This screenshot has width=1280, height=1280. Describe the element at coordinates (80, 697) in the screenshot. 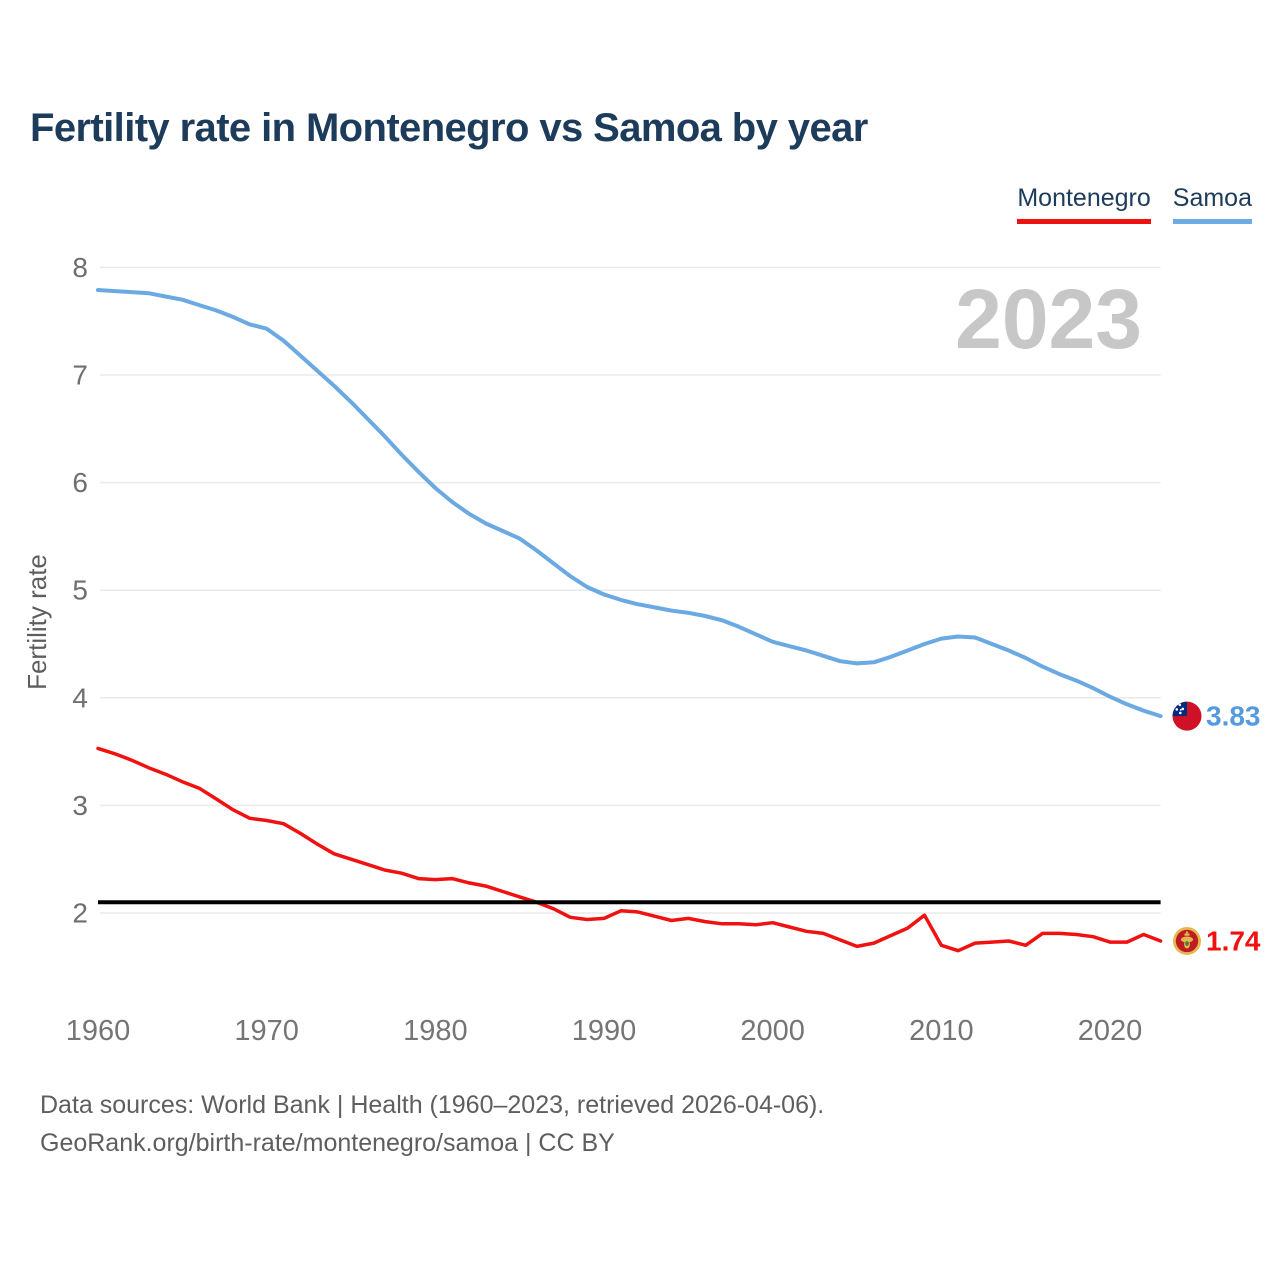

I see `y-tick-label: 4` at that location.